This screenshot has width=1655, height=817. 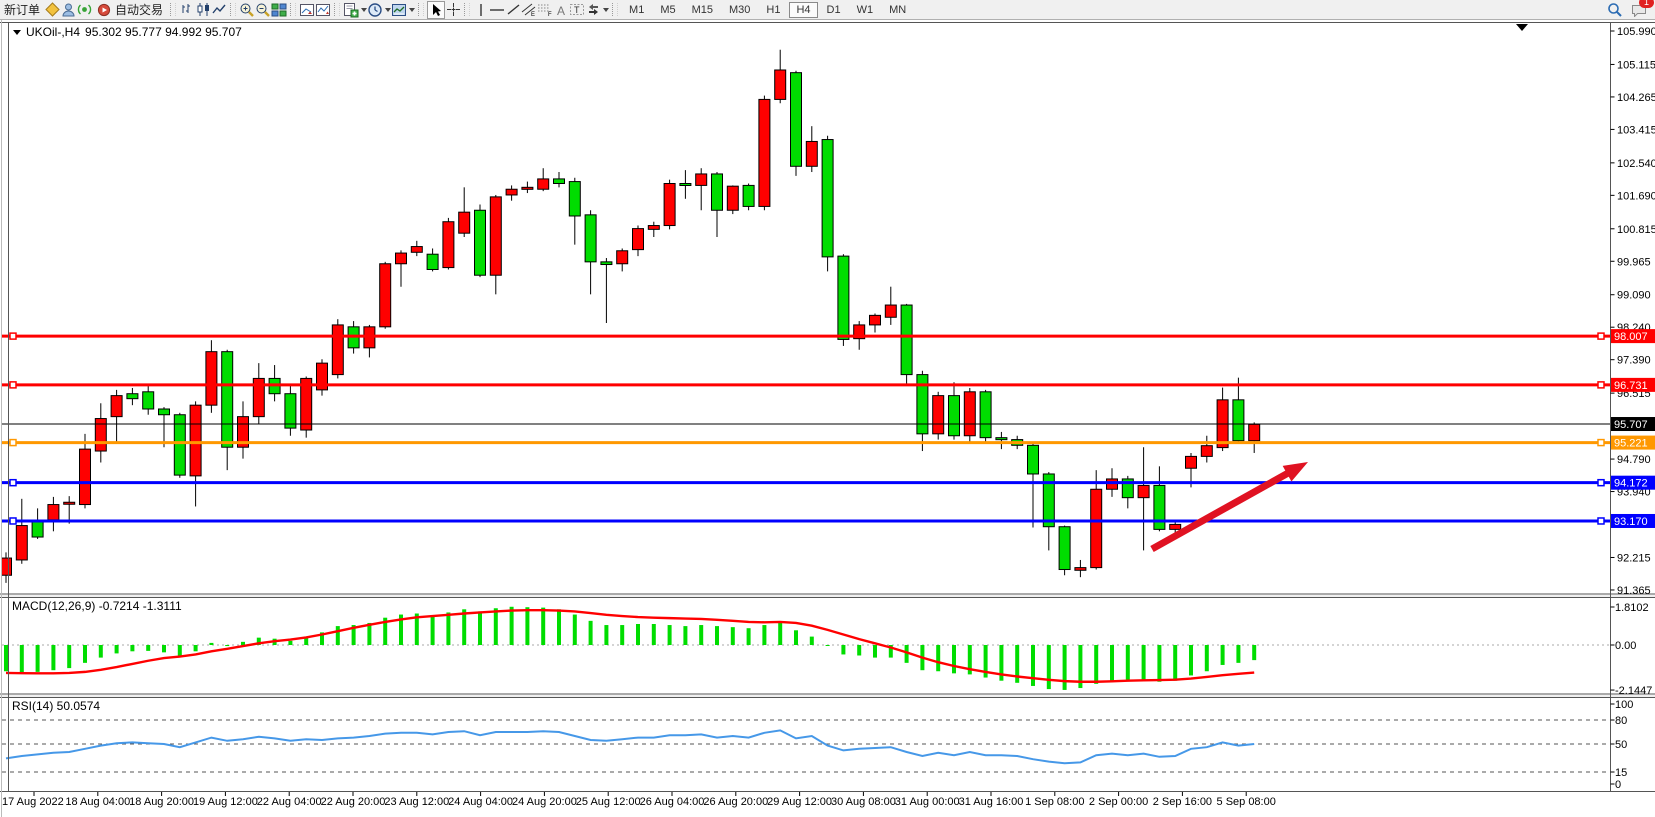 What do you see at coordinates (219, 10) in the screenshot?
I see `line-chart-icon` at bounding box center [219, 10].